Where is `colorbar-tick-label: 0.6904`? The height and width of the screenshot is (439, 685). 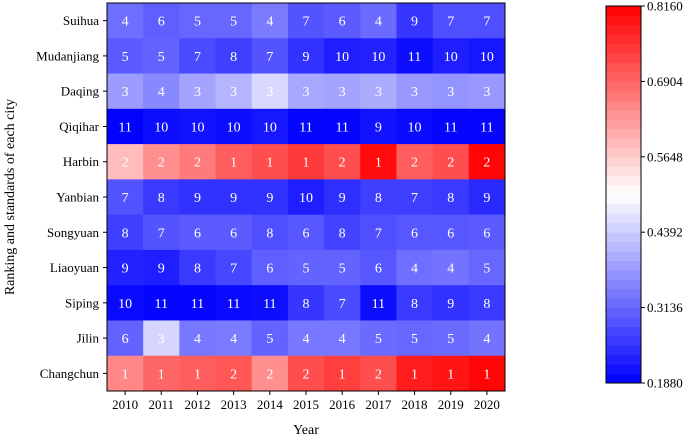
colorbar-tick-label: 0.6904 is located at coordinates (665, 81).